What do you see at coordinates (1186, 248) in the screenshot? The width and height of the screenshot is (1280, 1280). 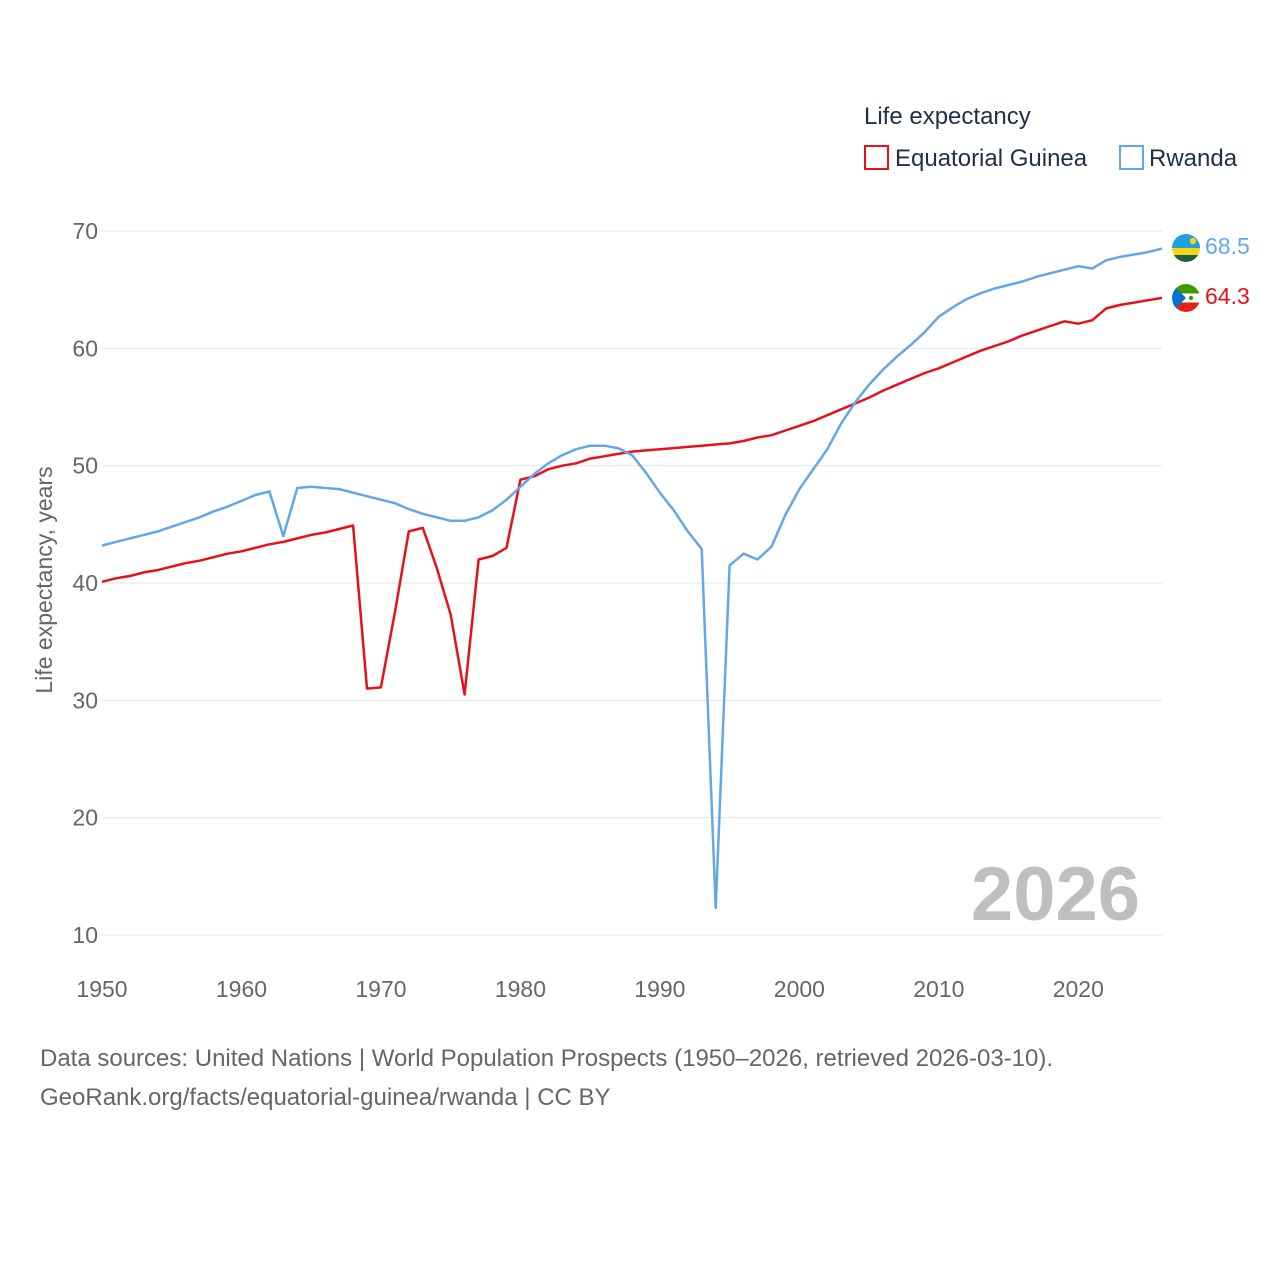 I see `rwanda-flag-icon` at bounding box center [1186, 248].